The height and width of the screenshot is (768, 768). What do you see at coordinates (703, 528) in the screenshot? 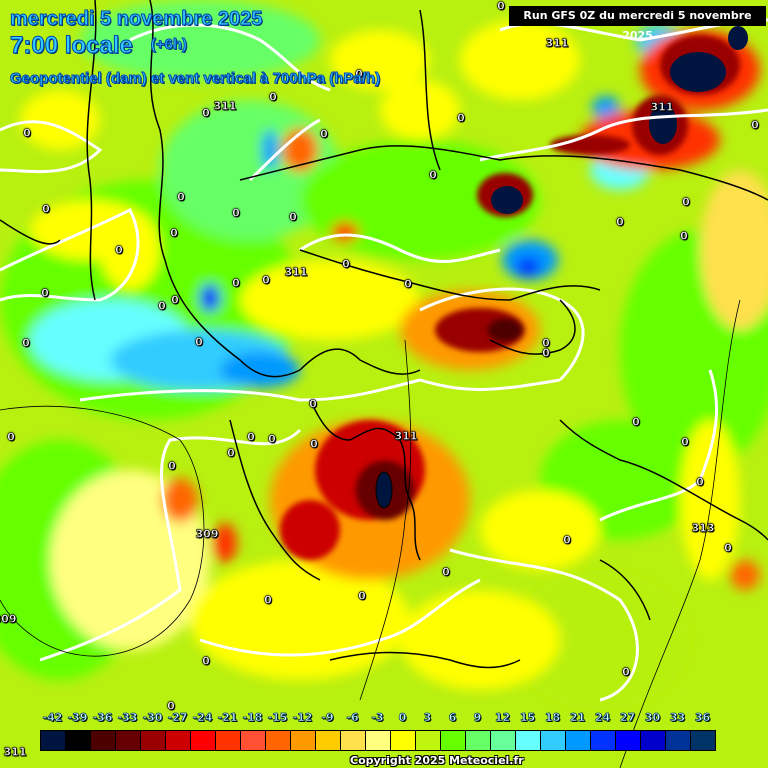
I see `geopotential-contour-label: 313` at bounding box center [703, 528].